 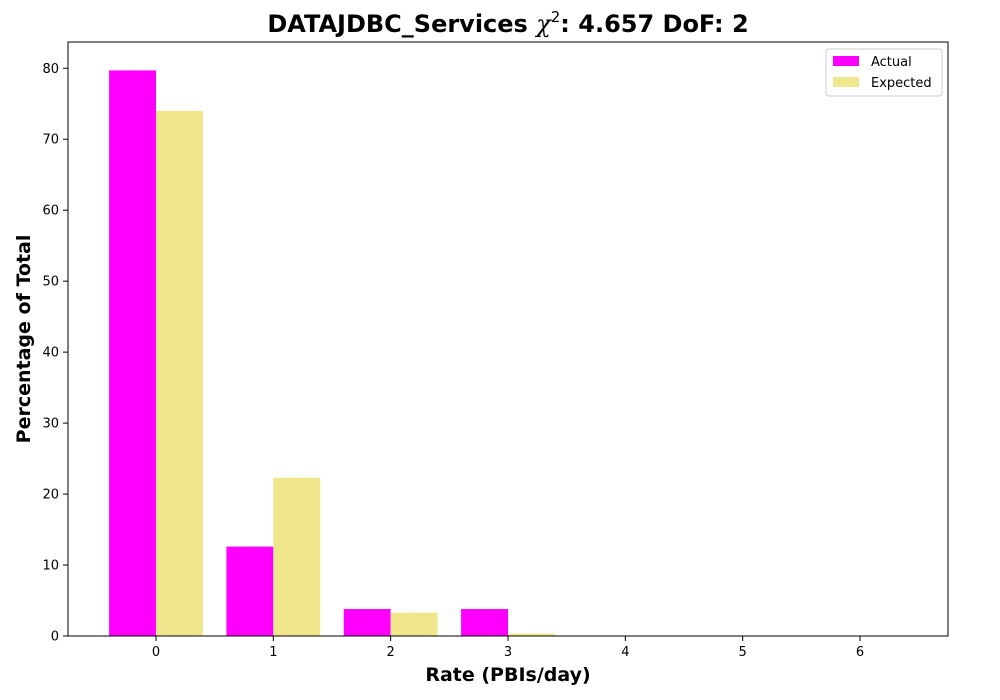 I want to click on x-tick-label-0: 0, so click(x=156, y=652).